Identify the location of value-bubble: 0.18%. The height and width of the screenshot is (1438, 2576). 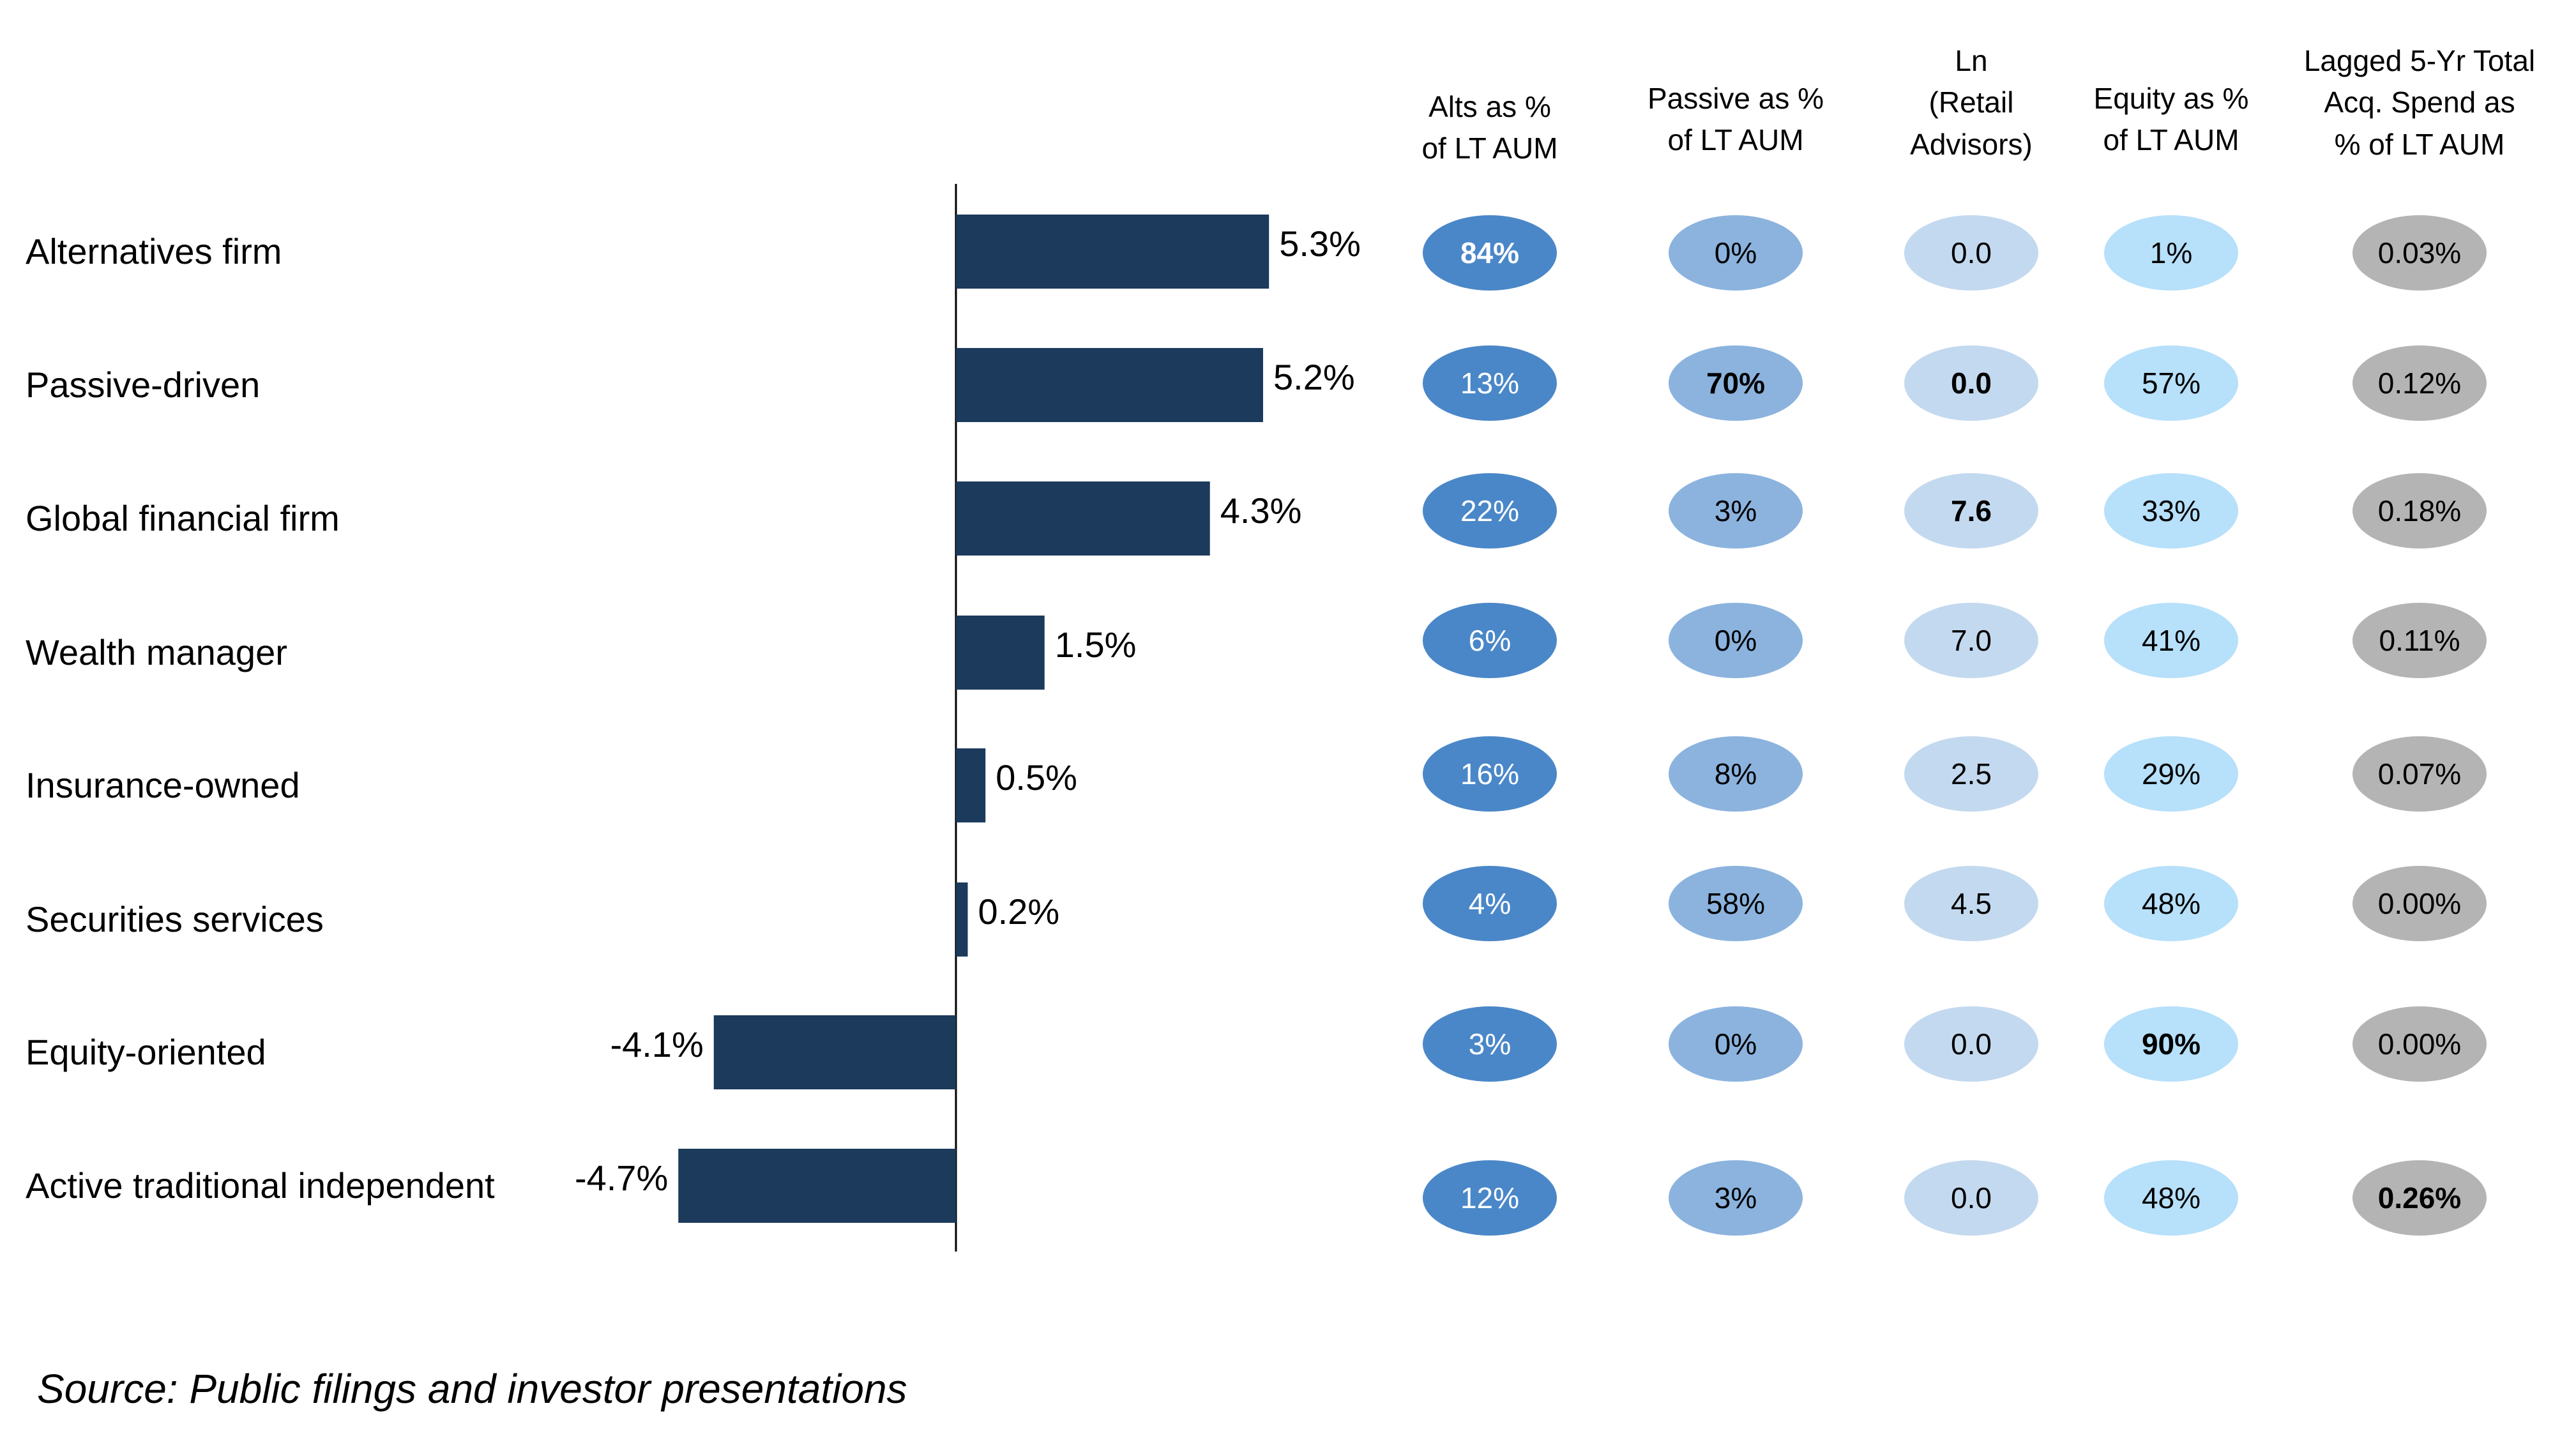
(2419, 511).